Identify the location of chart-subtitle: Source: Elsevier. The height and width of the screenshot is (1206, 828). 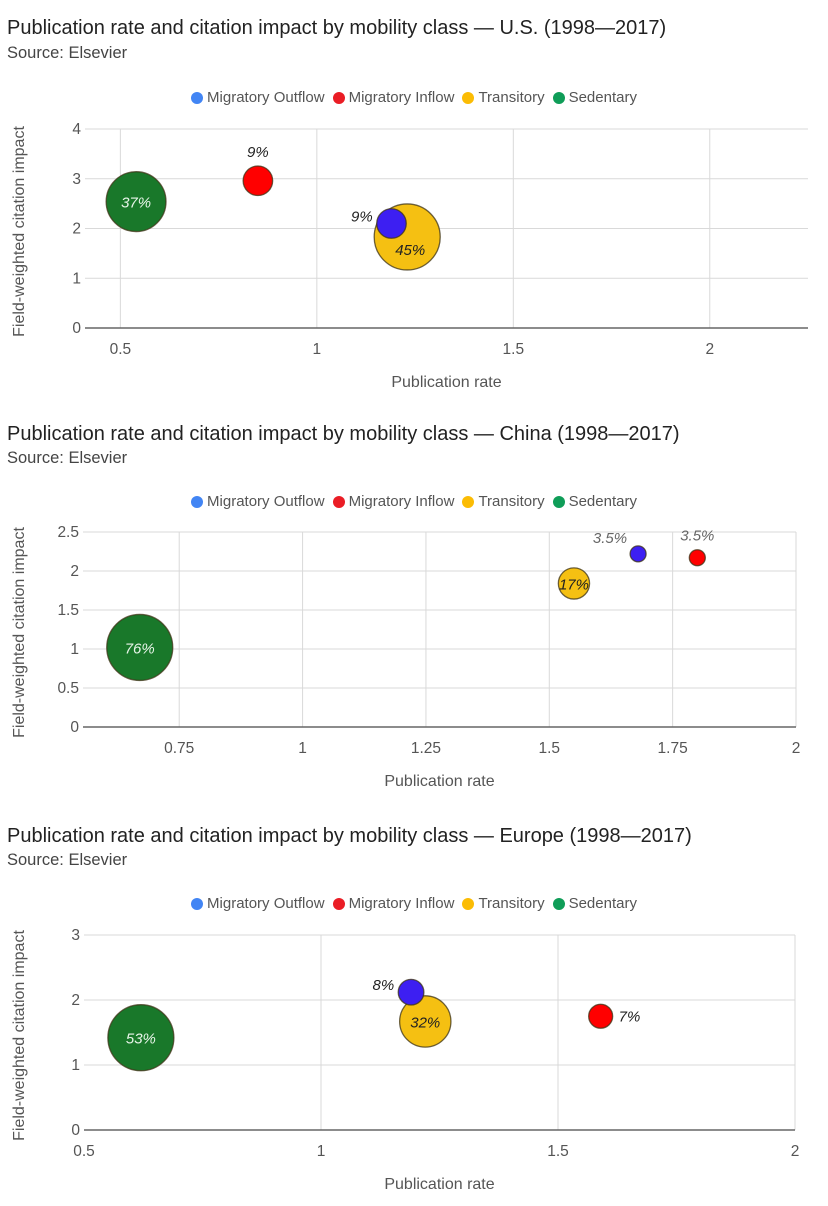
(67, 53).